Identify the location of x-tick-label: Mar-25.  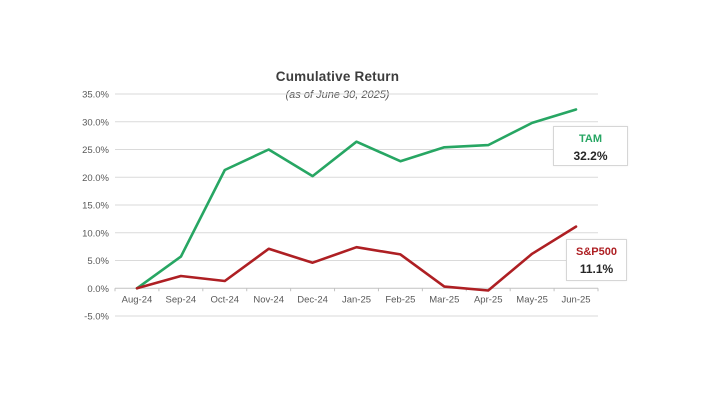
(444, 299).